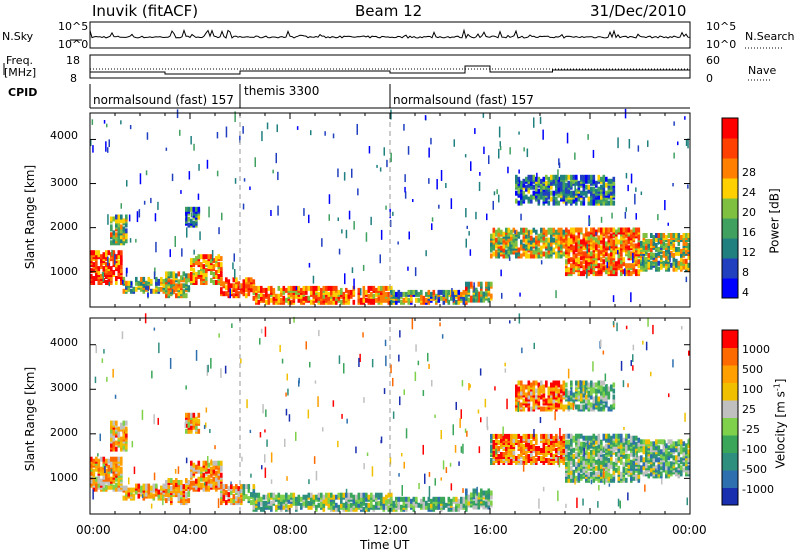 The height and width of the screenshot is (554, 800). What do you see at coordinates (385, 545) in the screenshot?
I see `xlabel: Time UT` at bounding box center [385, 545].